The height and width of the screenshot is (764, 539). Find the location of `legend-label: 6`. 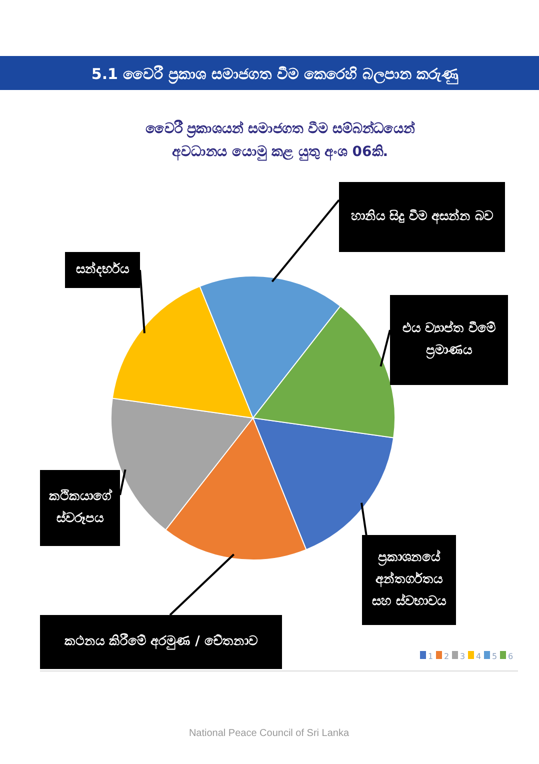

legend-label: 6 is located at coordinates (511, 656).